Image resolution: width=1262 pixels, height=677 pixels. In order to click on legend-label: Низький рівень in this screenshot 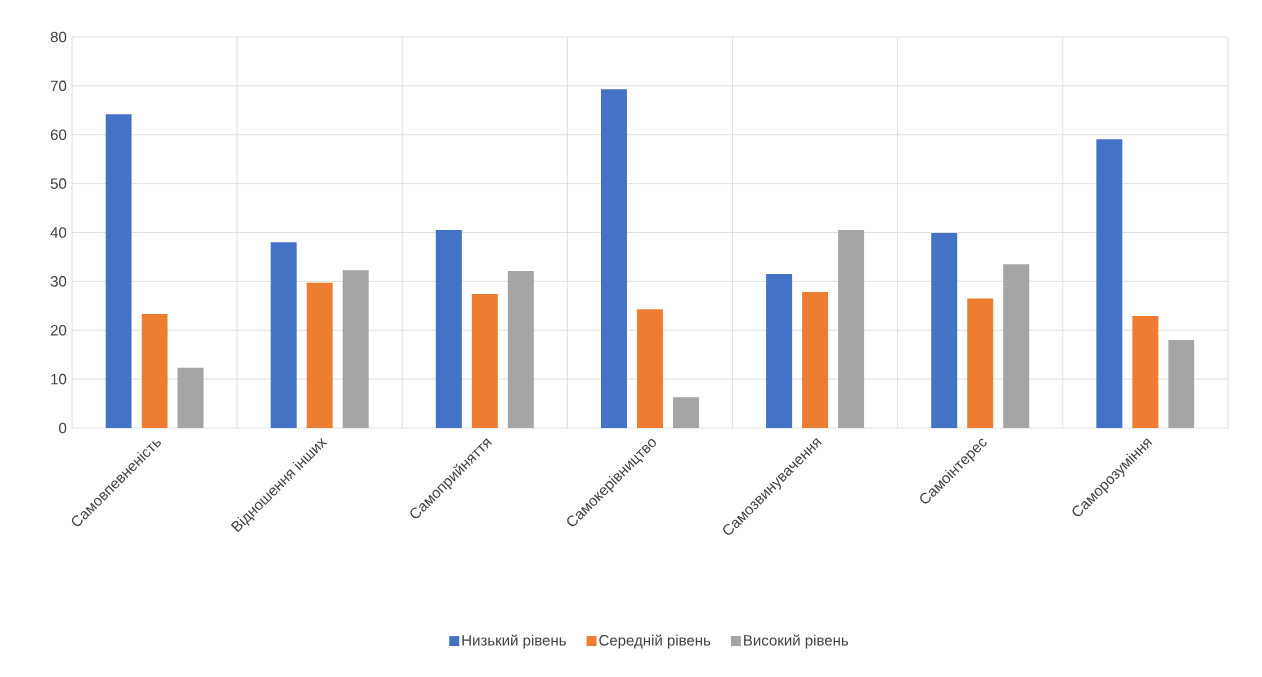, I will do `click(514, 641)`.